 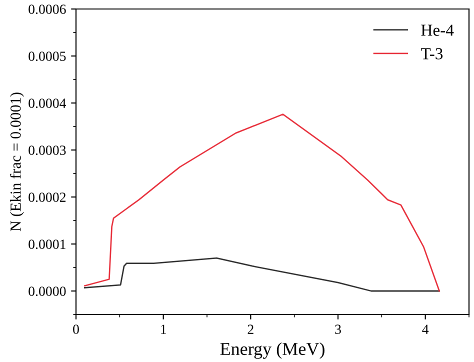 I want to click on y-tick-label: 0.0004, so click(x=47, y=103).